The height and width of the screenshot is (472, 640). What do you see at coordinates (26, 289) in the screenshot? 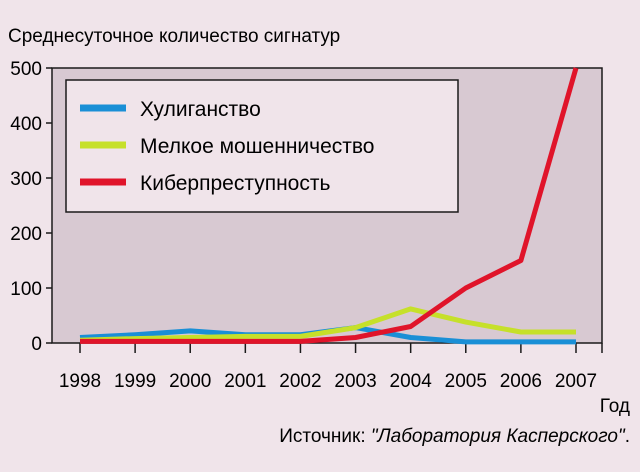
I see `y-tick-label: 100` at bounding box center [26, 289].